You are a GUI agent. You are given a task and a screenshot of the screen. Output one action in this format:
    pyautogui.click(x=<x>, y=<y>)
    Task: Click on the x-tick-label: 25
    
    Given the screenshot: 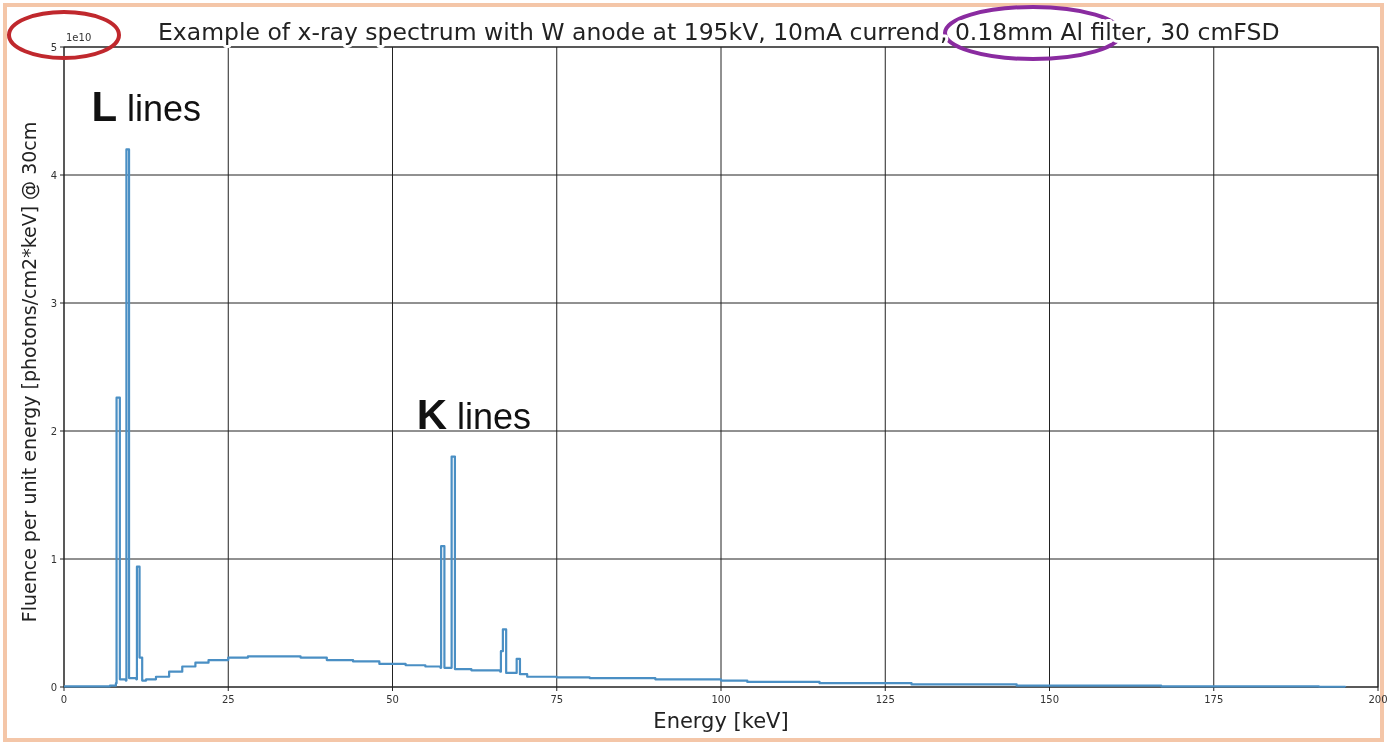 What is the action you would take?
    pyautogui.click(x=228, y=699)
    